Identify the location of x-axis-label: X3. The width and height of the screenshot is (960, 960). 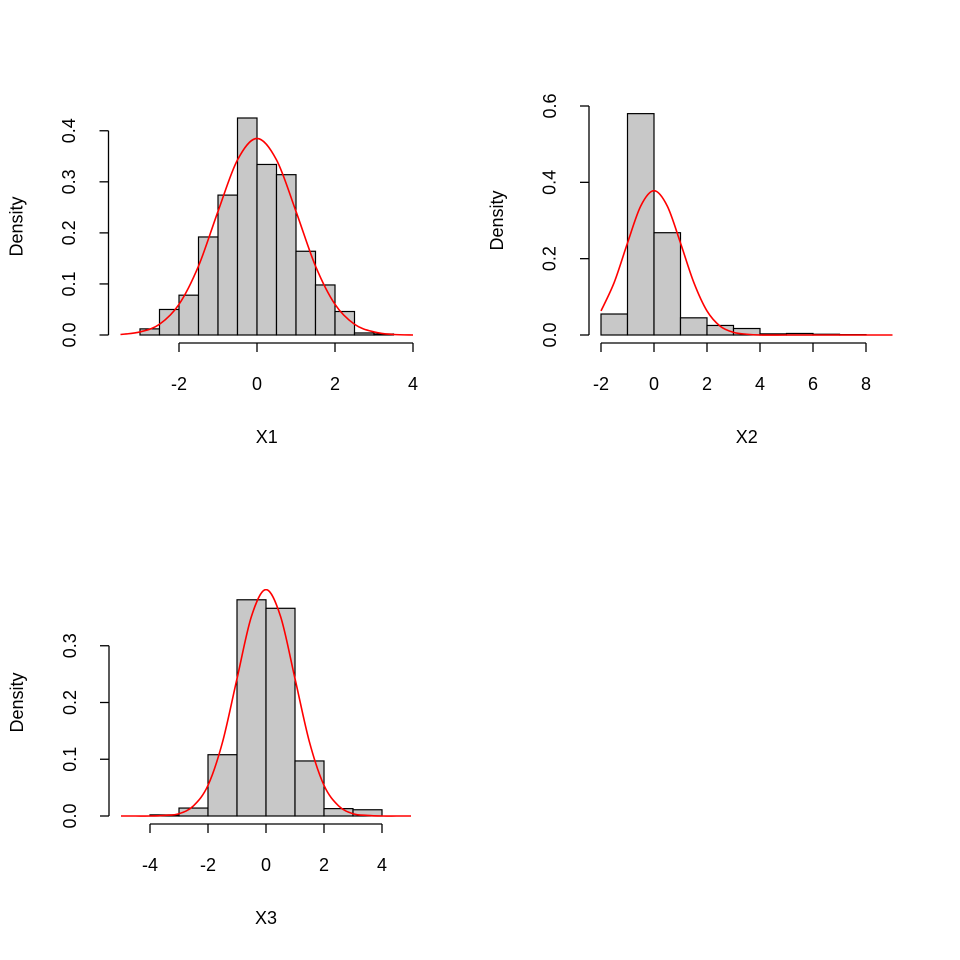
(266, 918).